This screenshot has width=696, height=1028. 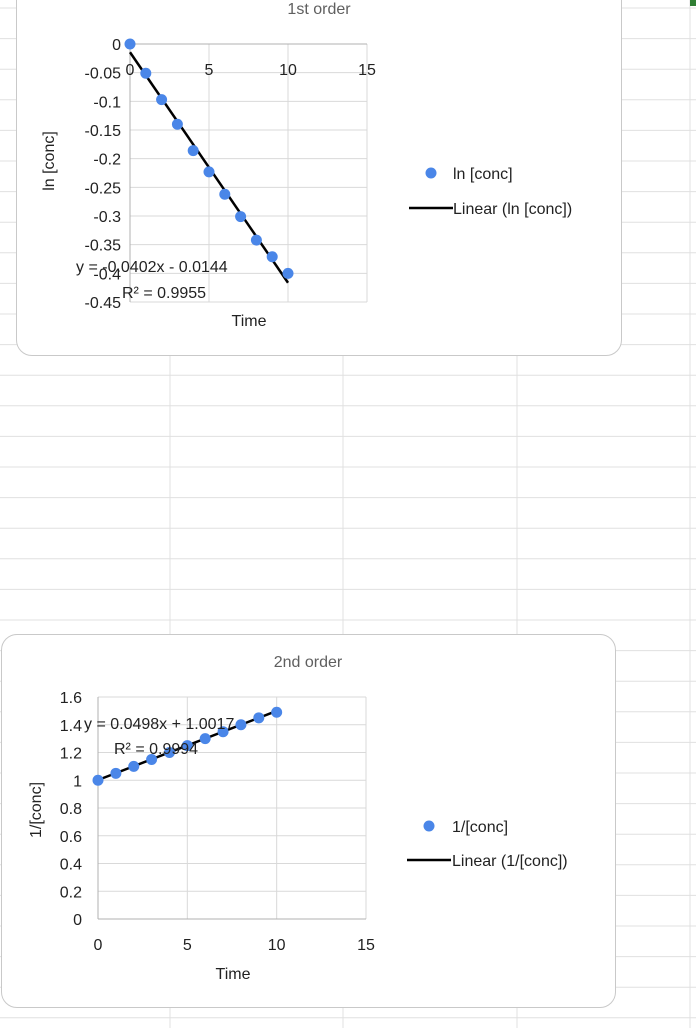 I want to click on y-tick-label: 1, so click(x=77, y=781).